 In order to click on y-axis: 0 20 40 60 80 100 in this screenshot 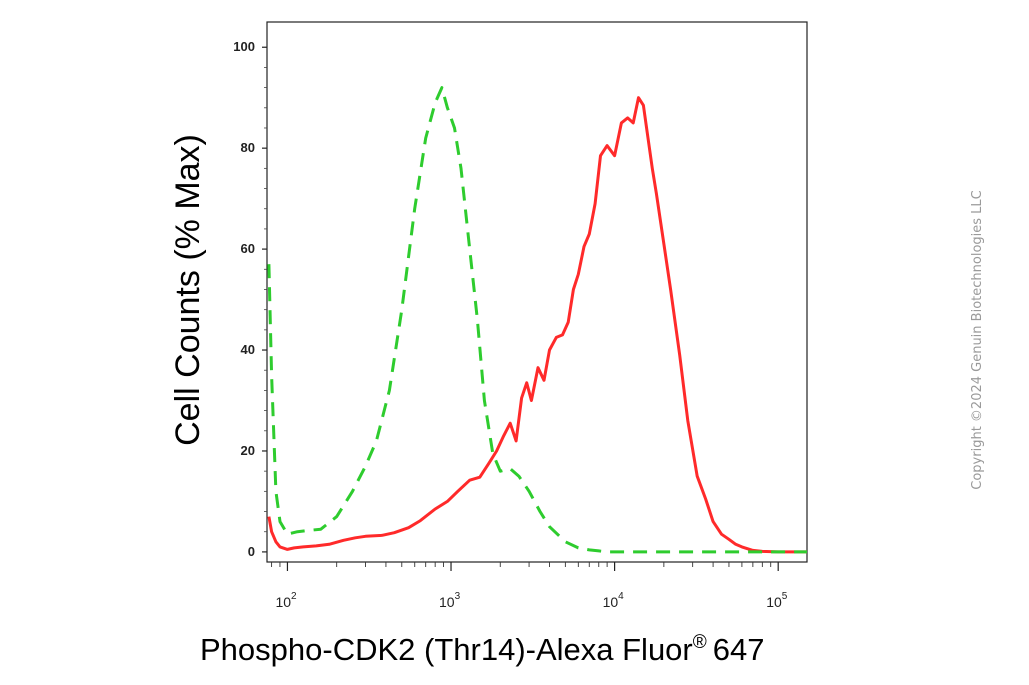, I will do `click(250, 299)`.